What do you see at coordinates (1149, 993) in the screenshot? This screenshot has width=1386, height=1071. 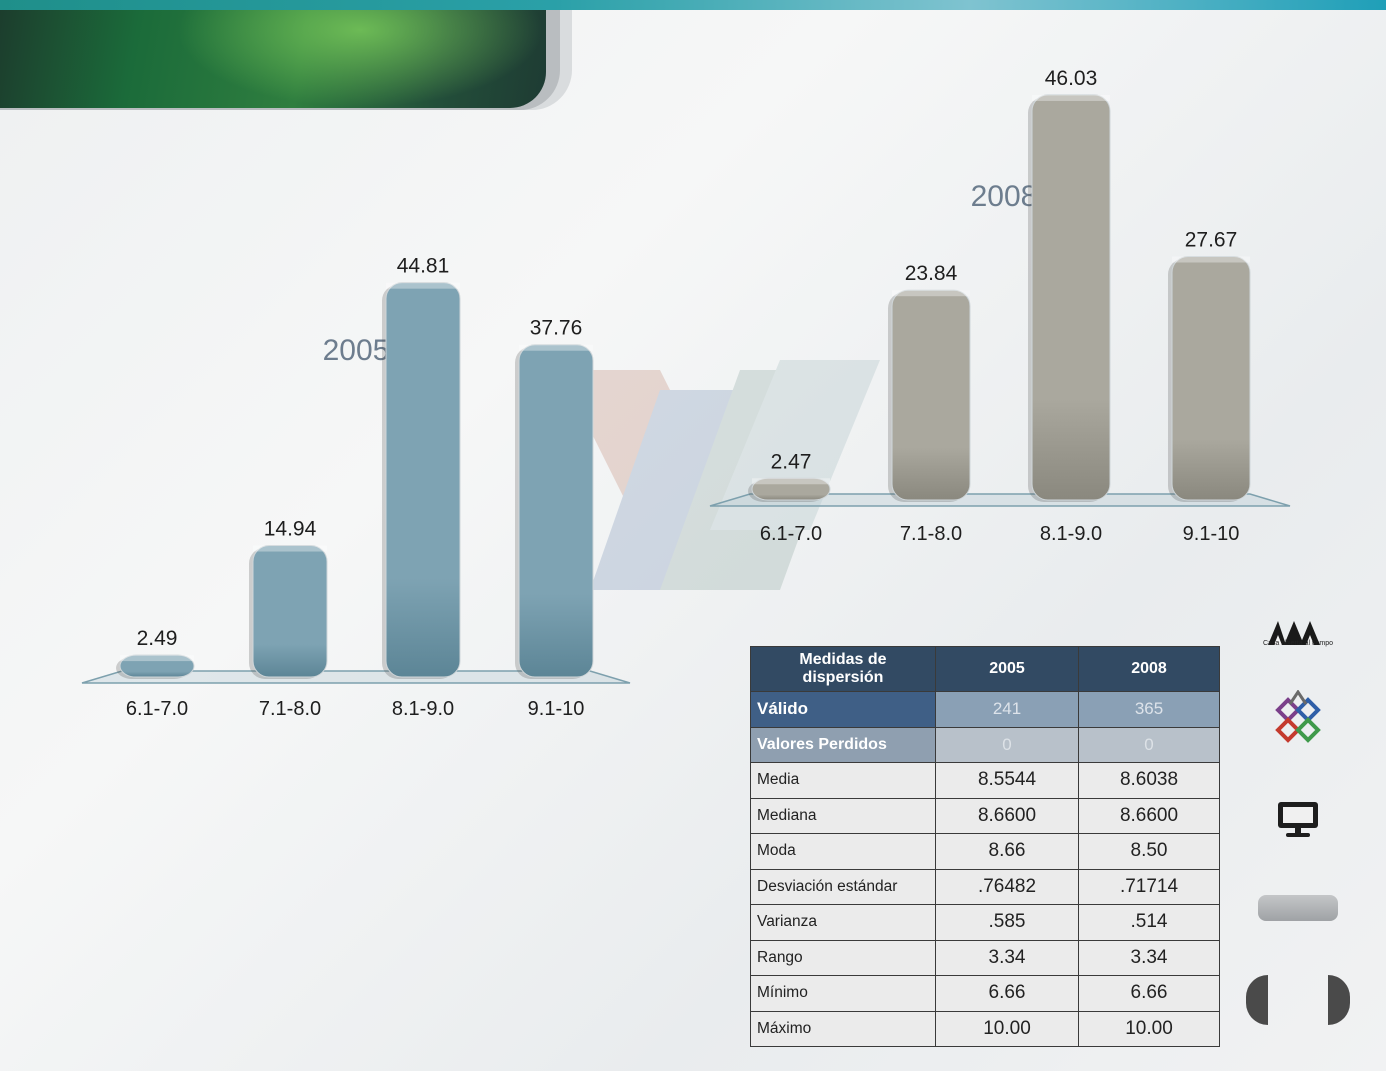 I see `row-value-2008: 6.66` at bounding box center [1149, 993].